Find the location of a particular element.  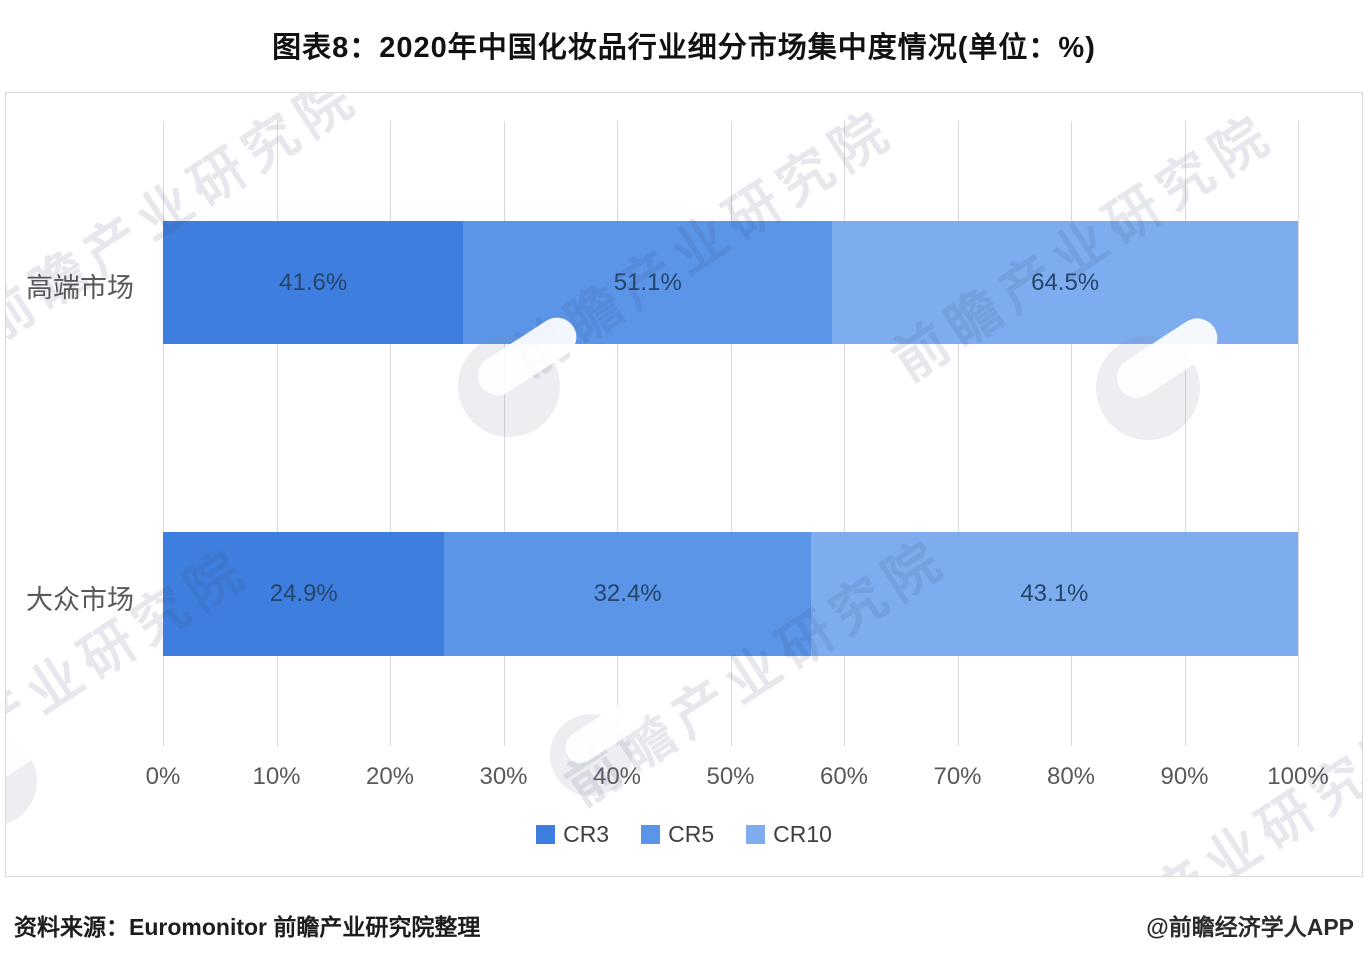

data-label: 24.9% is located at coordinates (303, 593).